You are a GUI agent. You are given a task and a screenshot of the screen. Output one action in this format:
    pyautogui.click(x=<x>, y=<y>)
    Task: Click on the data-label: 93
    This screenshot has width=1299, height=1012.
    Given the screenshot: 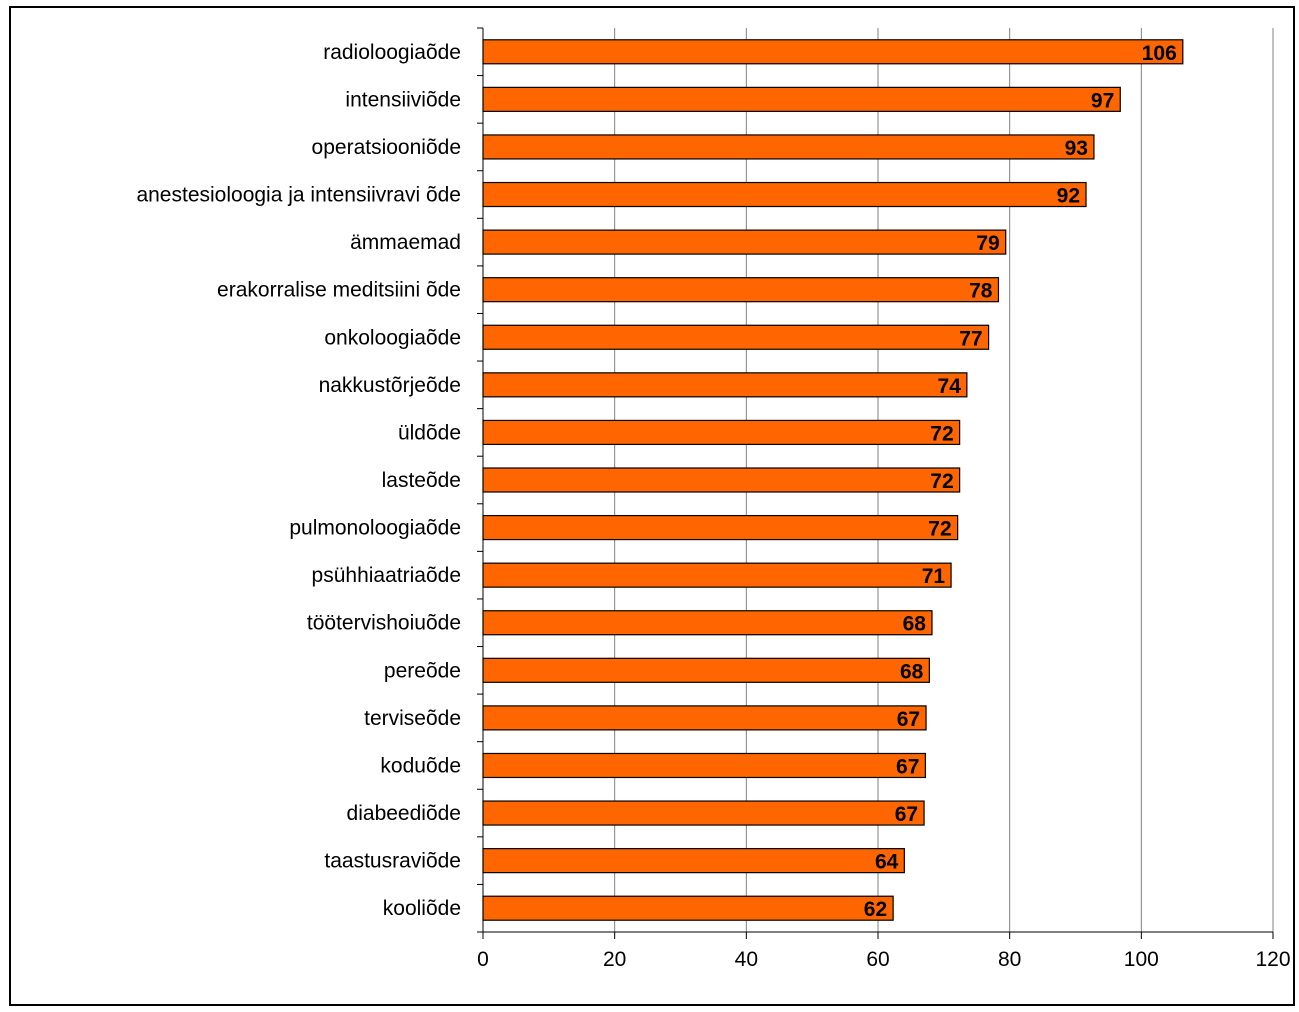 What is the action you would take?
    pyautogui.click(x=1076, y=148)
    